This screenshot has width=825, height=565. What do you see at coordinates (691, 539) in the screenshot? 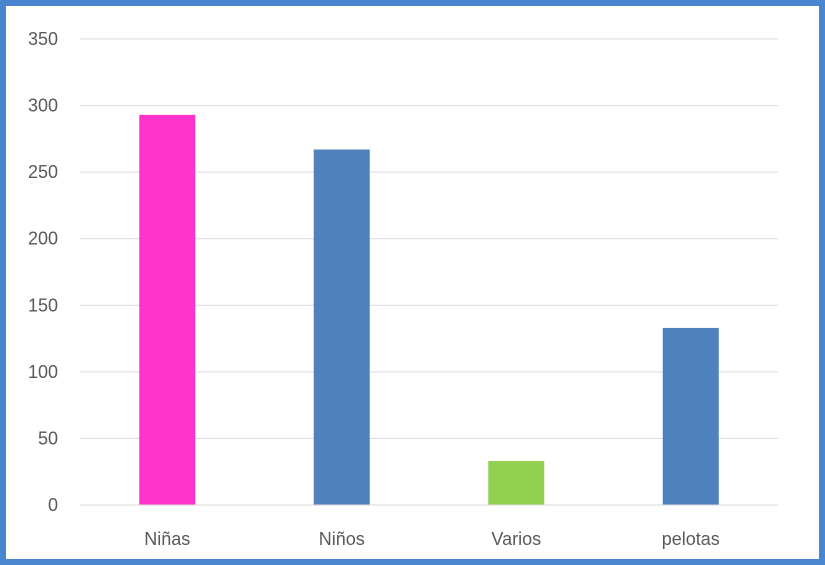
I see `x-tick-label: pelotas` at bounding box center [691, 539].